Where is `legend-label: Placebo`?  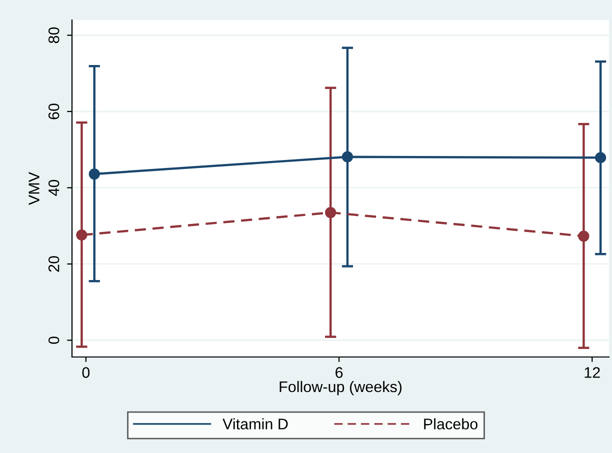 legend-label: Placebo is located at coordinates (451, 424).